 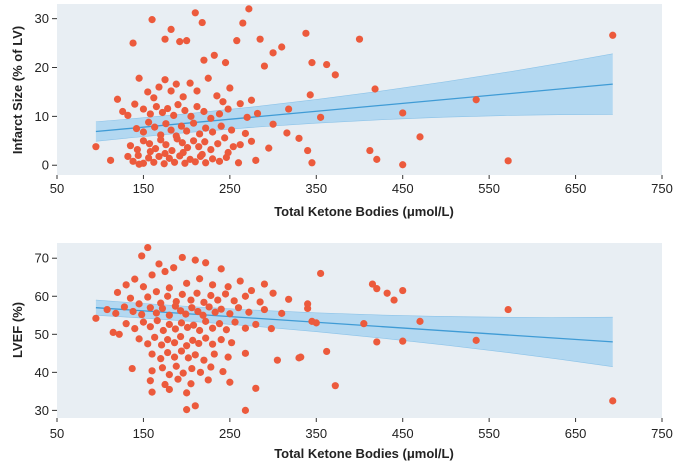 What do you see at coordinates (354, 308) in the screenshot?
I see `confidence-band-upper-edge` at bounding box center [354, 308].